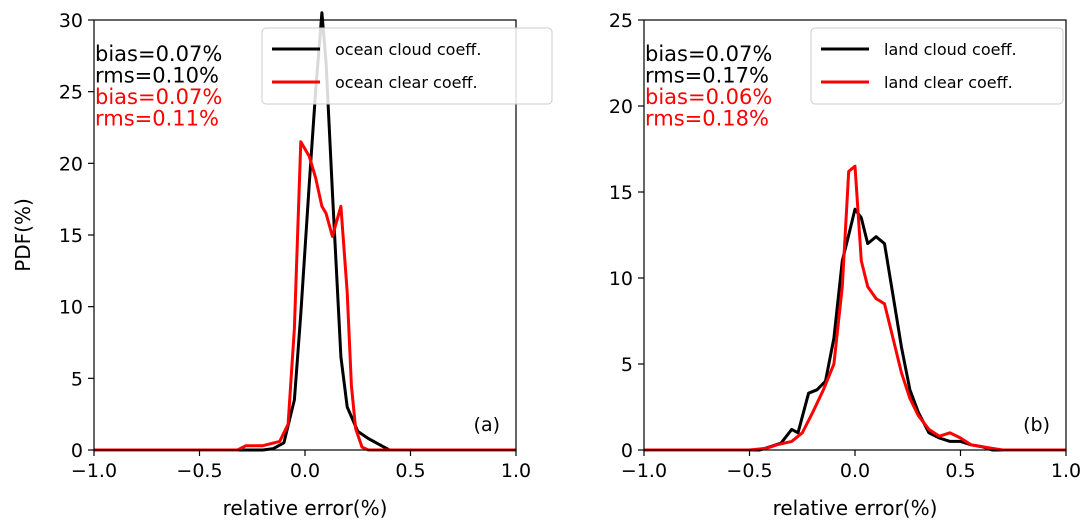 The height and width of the screenshot is (531, 1087). Describe the element at coordinates (708, 97) in the screenshot. I see `stat-annotation: bias=0.06%` at that location.